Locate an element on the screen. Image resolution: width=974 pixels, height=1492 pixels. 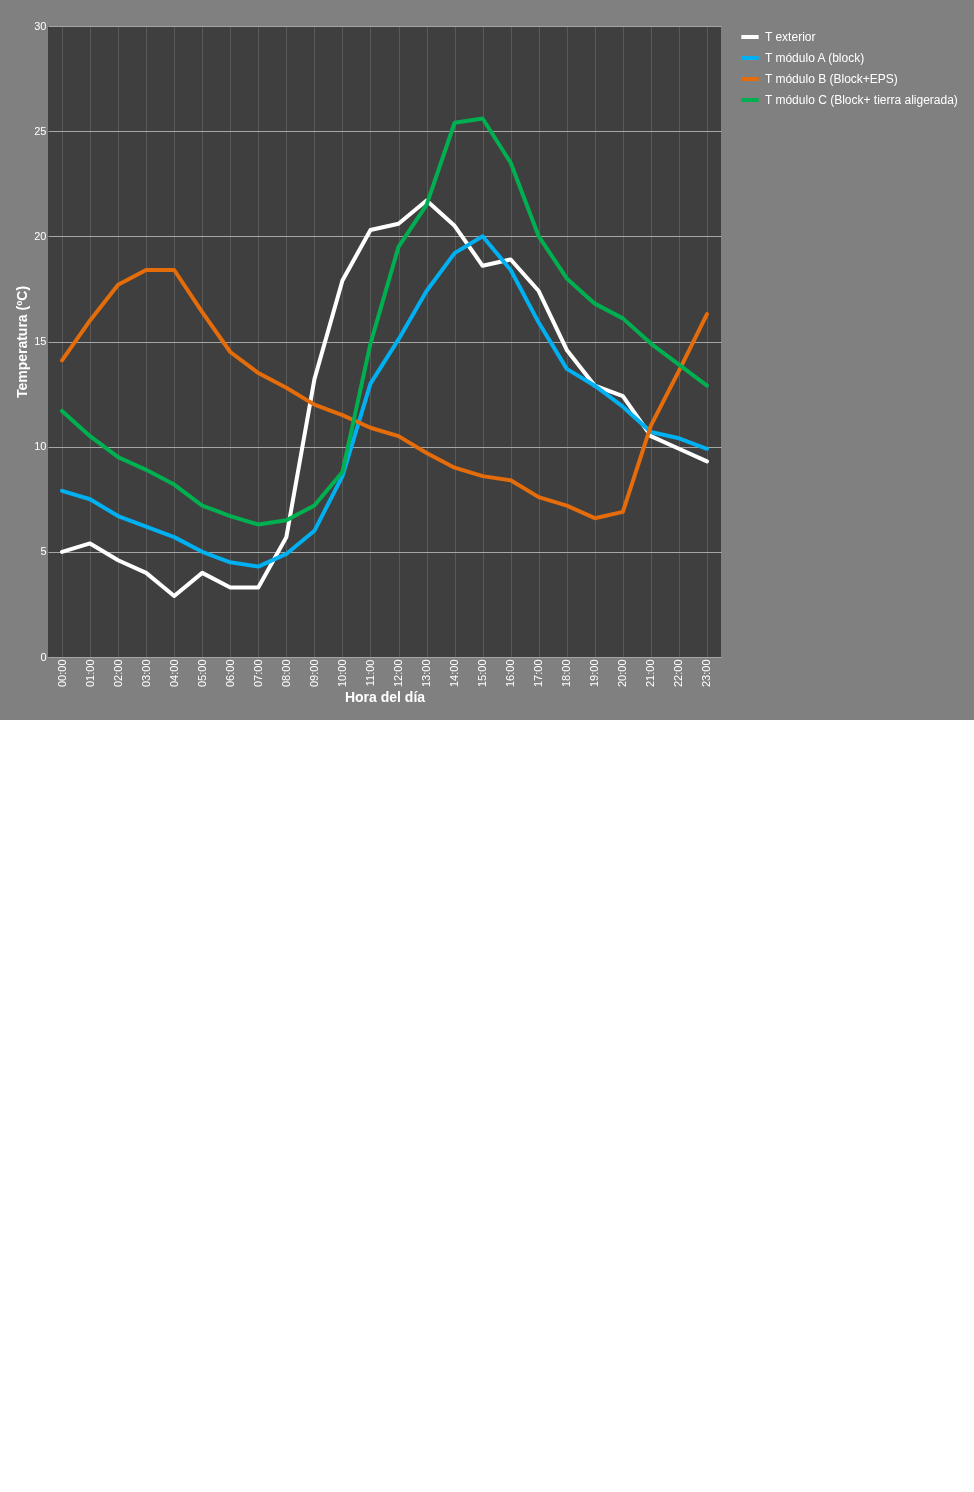
x-tick-label: 03:00 is located at coordinates (145, 673).